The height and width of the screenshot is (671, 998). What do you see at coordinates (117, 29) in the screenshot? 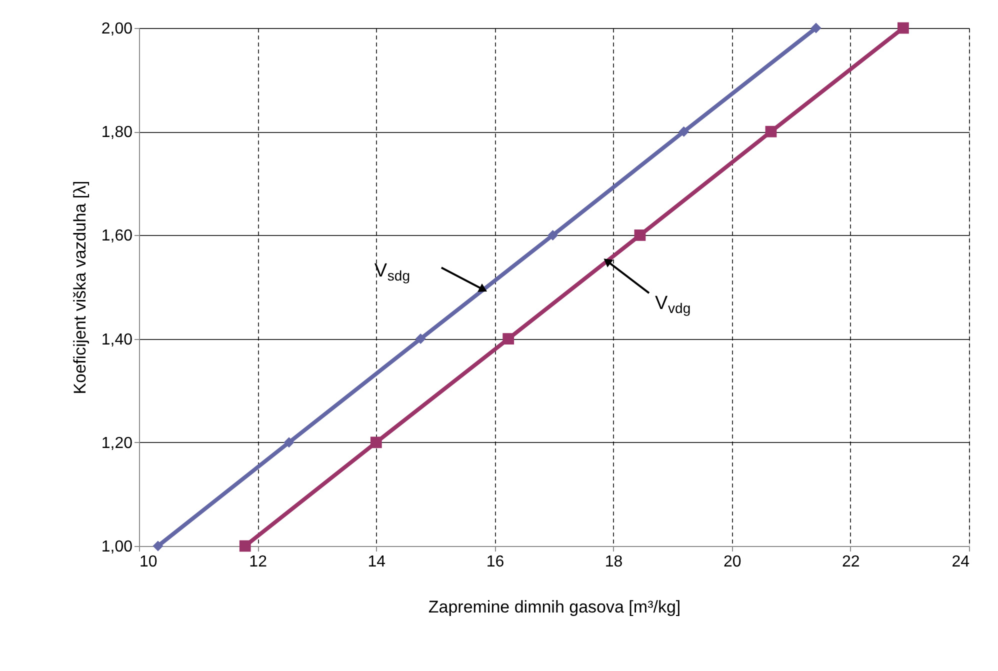
I see `y-tick-label: 2,00` at bounding box center [117, 29].